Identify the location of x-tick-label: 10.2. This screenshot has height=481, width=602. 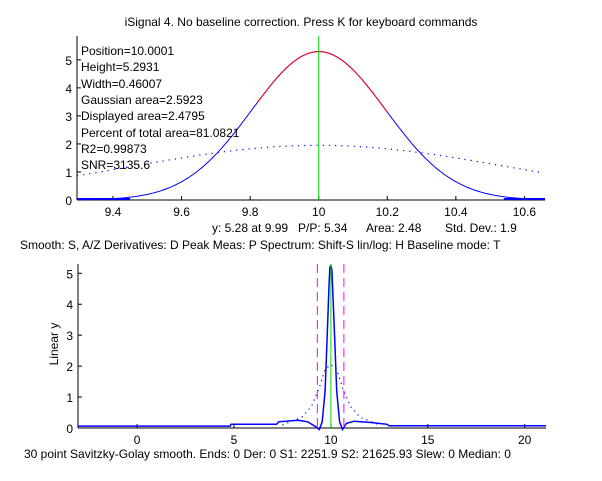
(388, 212).